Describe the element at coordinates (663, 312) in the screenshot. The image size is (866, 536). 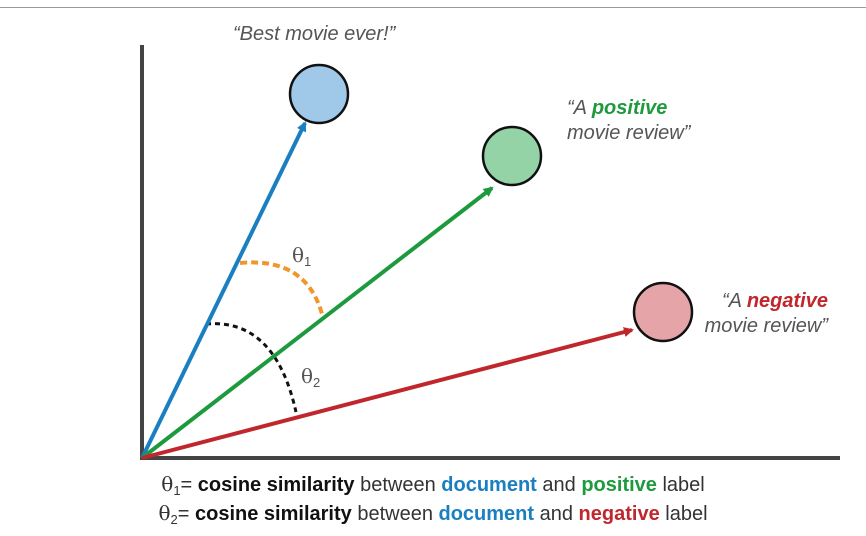
I see `negative-label-circle` at that location.